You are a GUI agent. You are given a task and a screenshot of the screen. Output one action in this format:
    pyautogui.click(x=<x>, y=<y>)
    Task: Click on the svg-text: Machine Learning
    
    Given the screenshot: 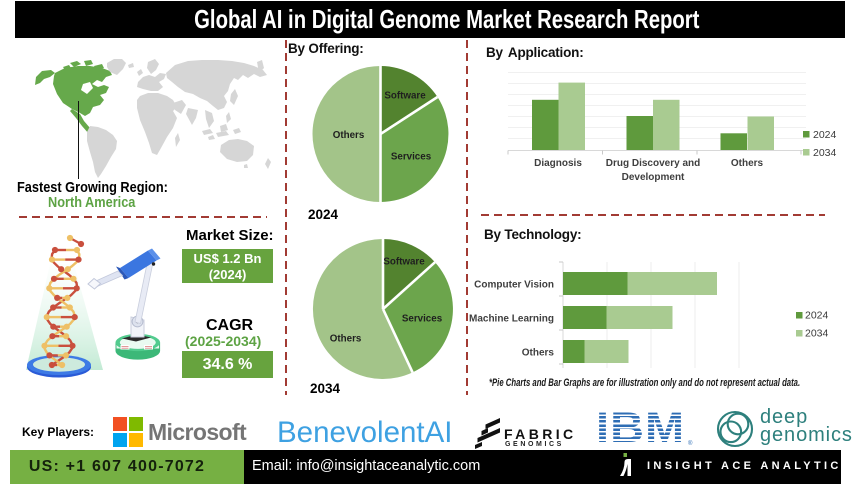 What is the action you would take?
    pyautogui.click(x=511, y=319)
    